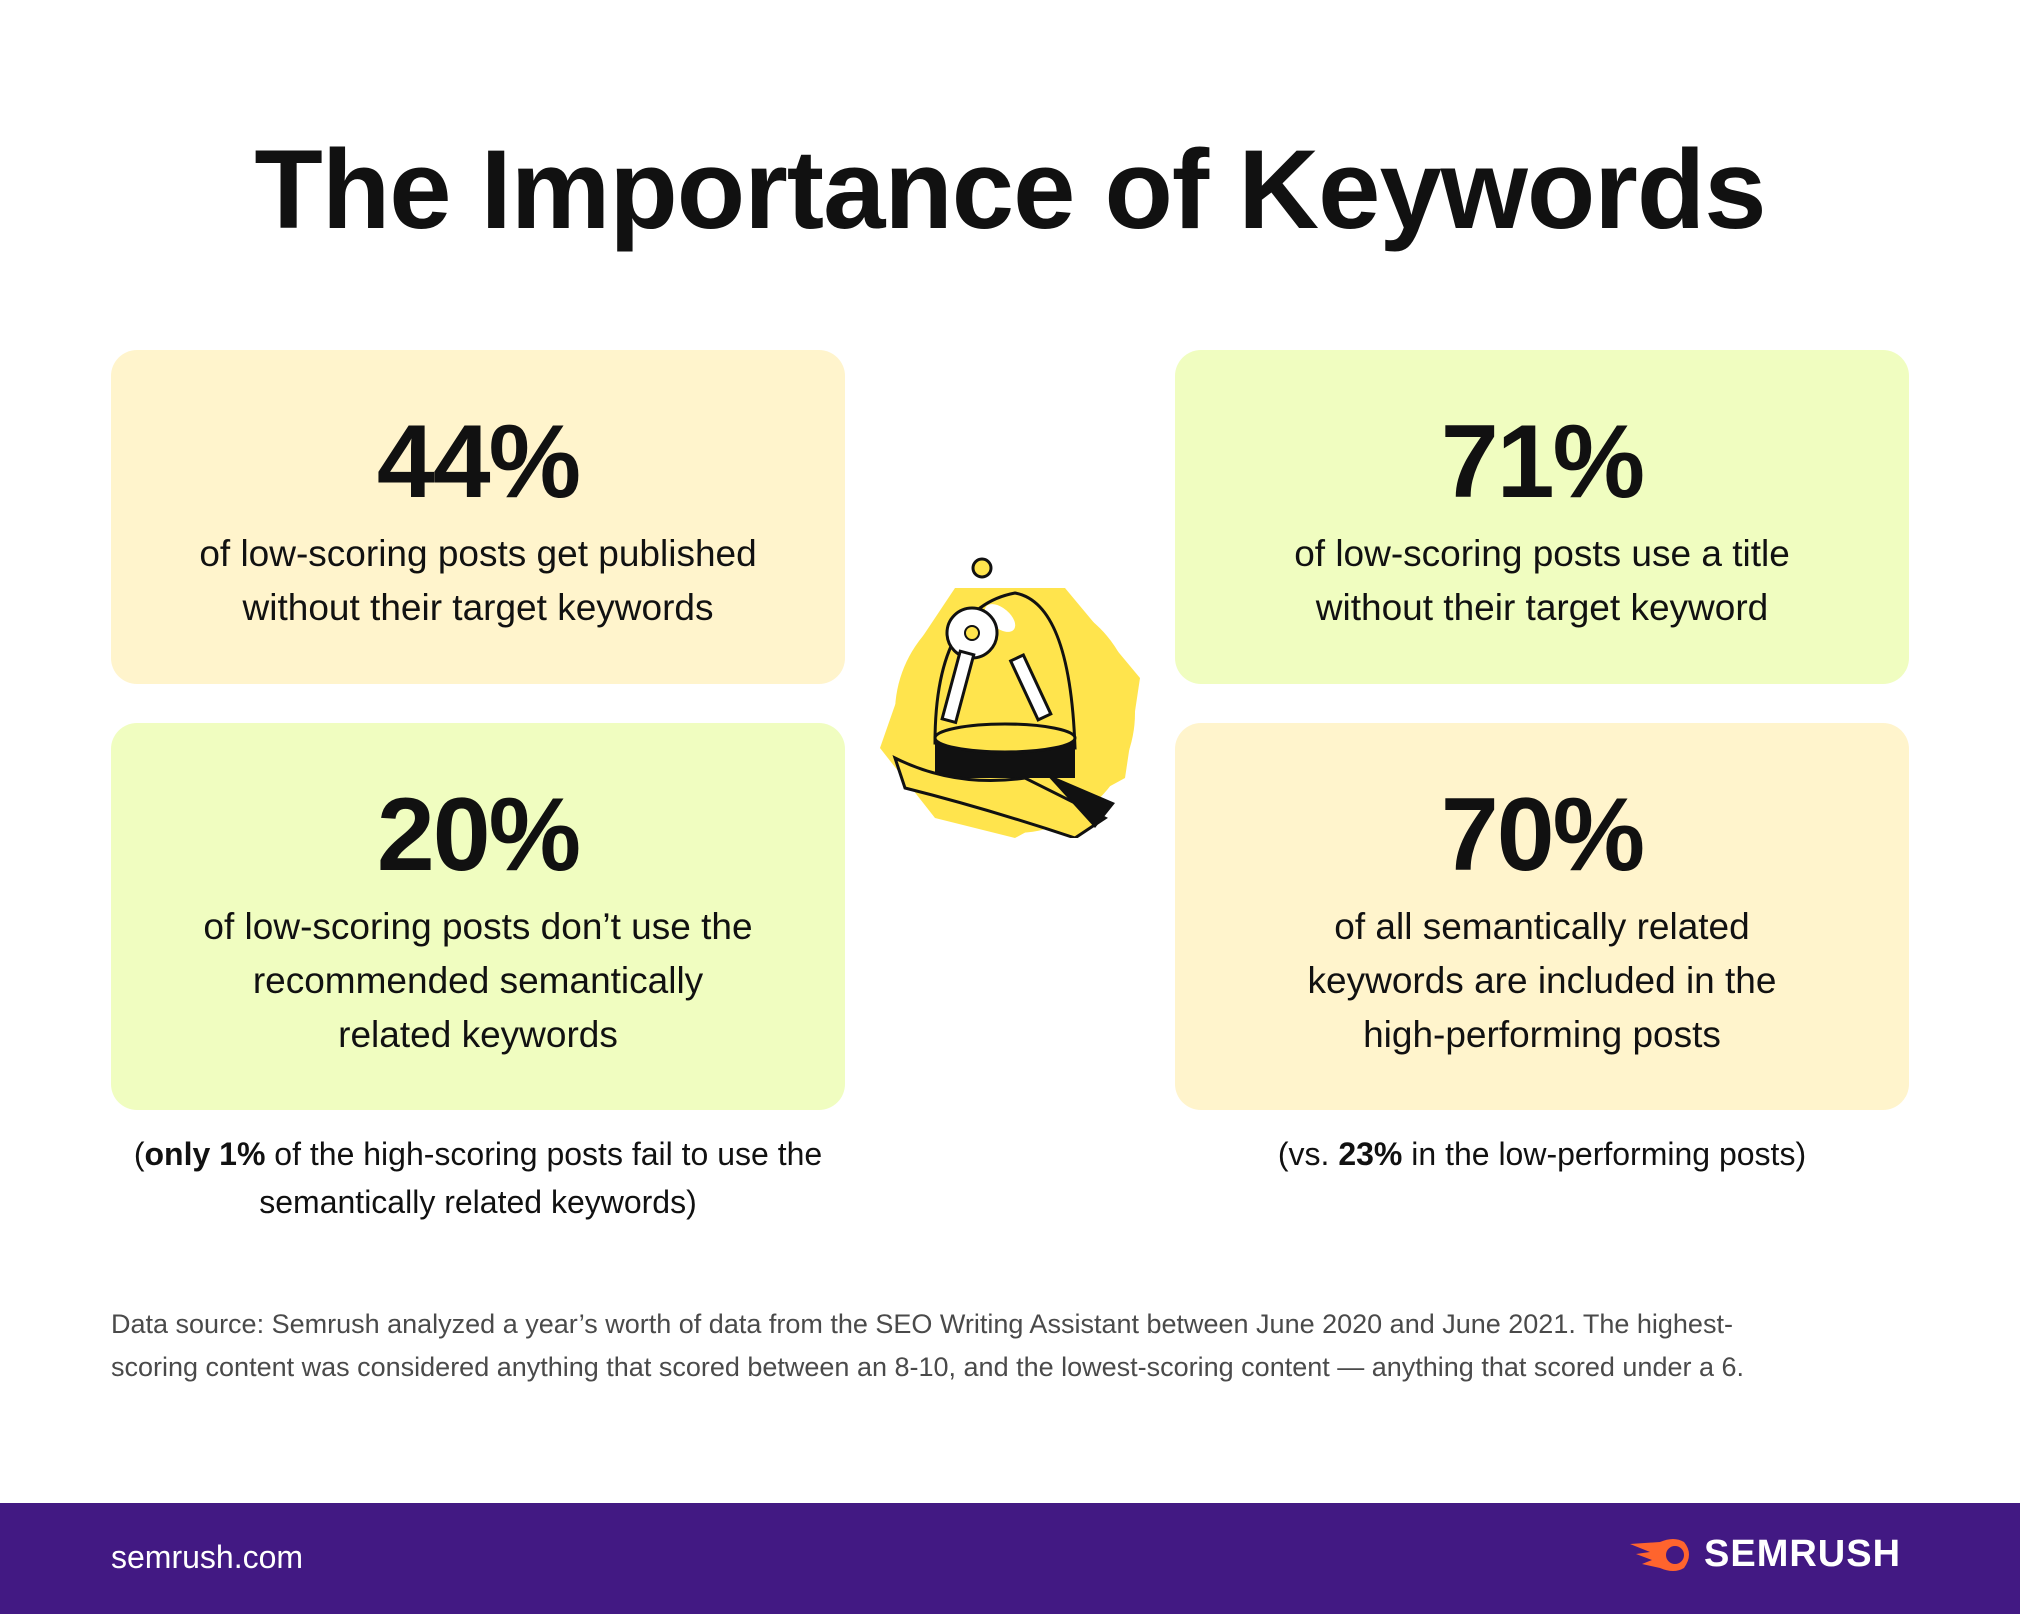  Describe the element at coordinates (207, 1557) in the screenshot. I see `site-link: semrush.com` at that location.